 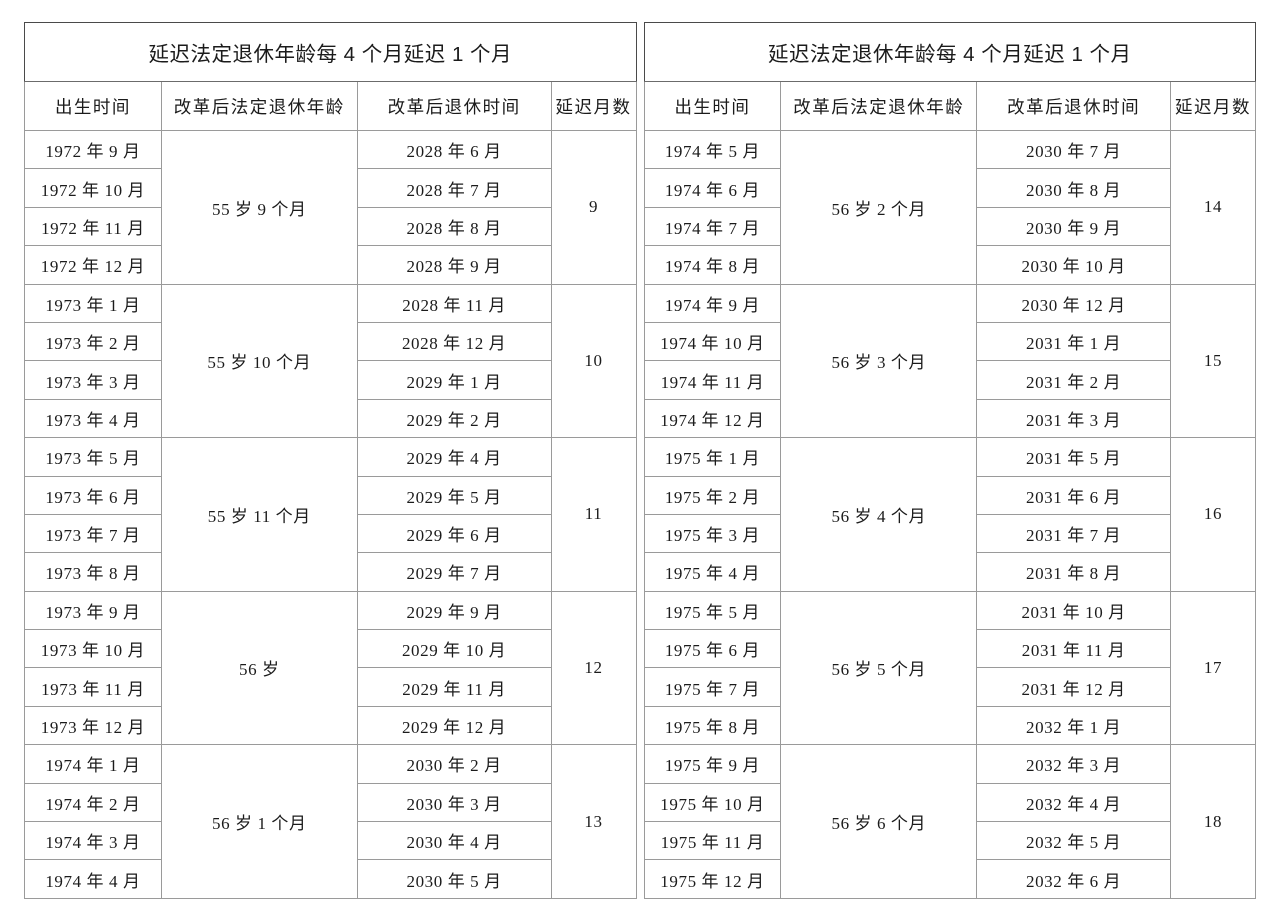 I want to click on table-row: 1974 年 1 月 56 岁 1 个月 2030 年 2 月 13, so click(x=330, y=821).